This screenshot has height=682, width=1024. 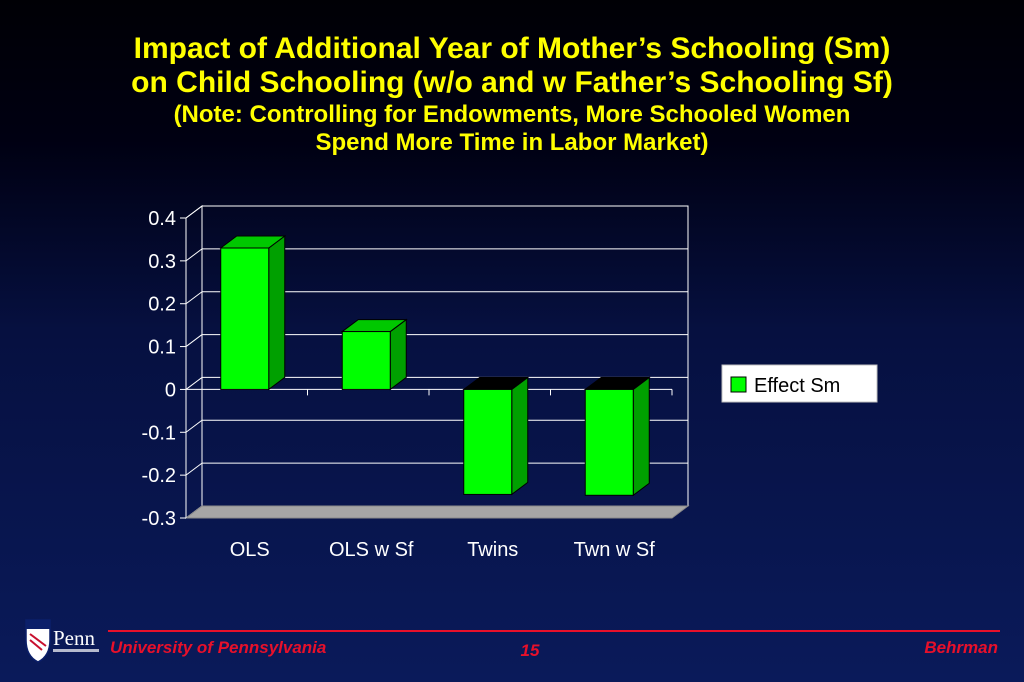 I want to click on chart-side-wall, so click(x=194, y=362).